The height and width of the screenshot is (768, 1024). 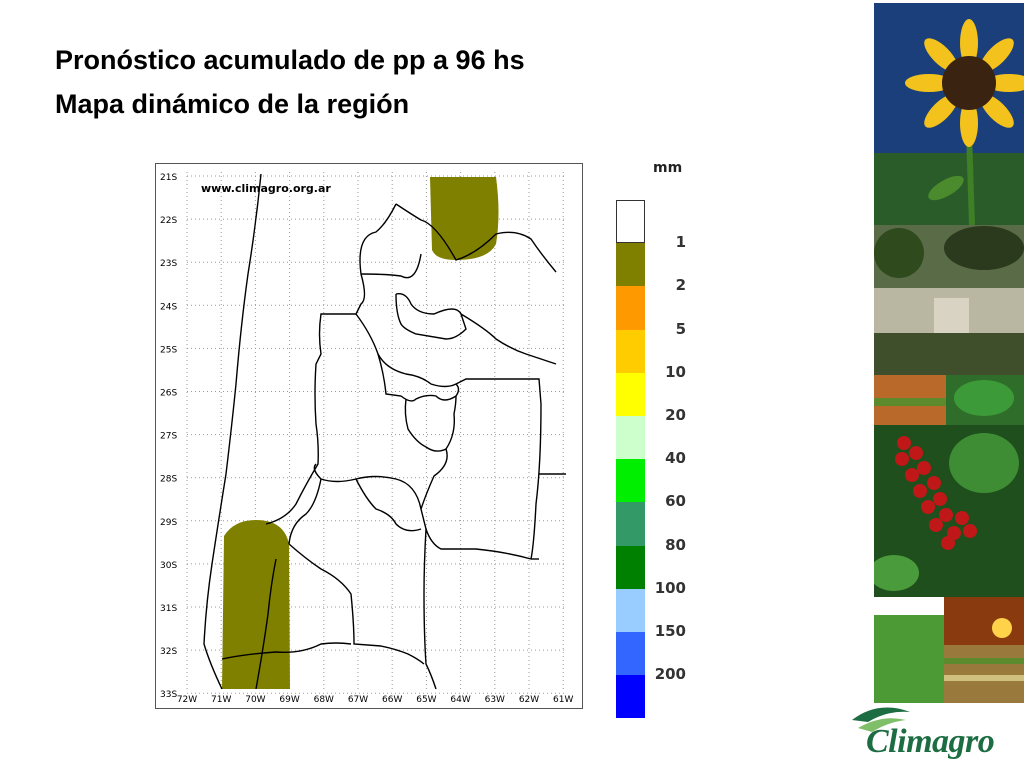 What do you see at coordinates (670, 631) in the screenshot?
I see `legend-label: 150` at bounding box center [670, 631].